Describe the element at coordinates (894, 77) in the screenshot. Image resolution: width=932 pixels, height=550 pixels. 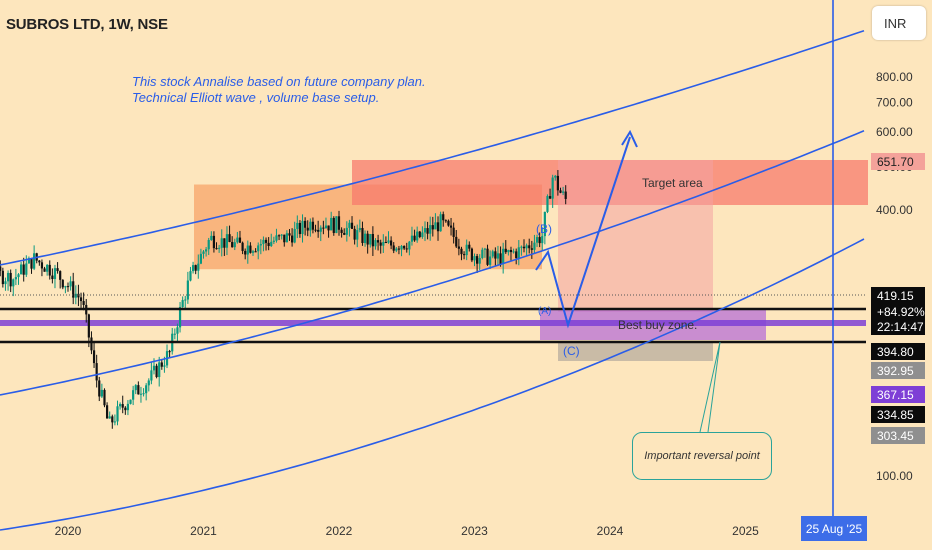
I see `y-tick-label: 800.00` at that location.